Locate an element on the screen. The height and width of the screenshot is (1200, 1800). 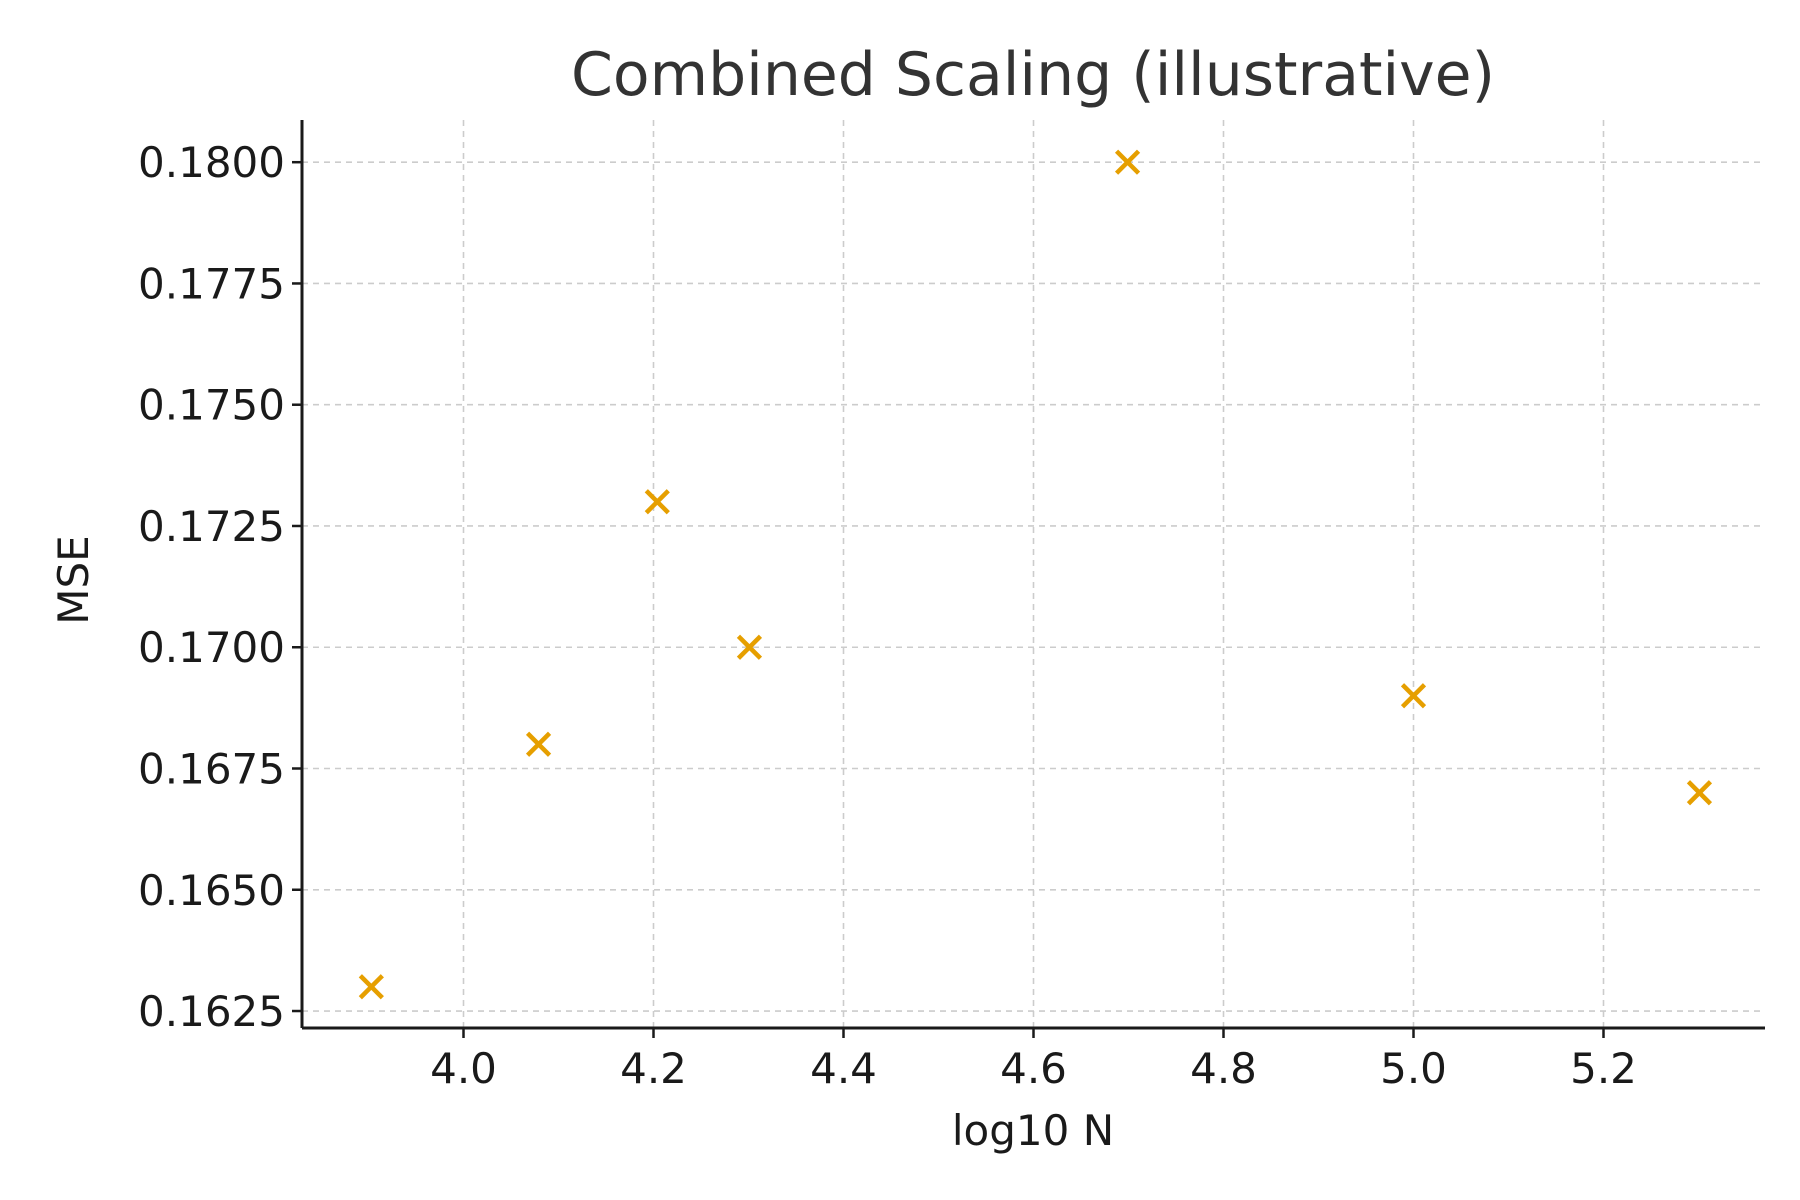
y-tick-label: 0.1625 is located at coordinates (211, 1011).